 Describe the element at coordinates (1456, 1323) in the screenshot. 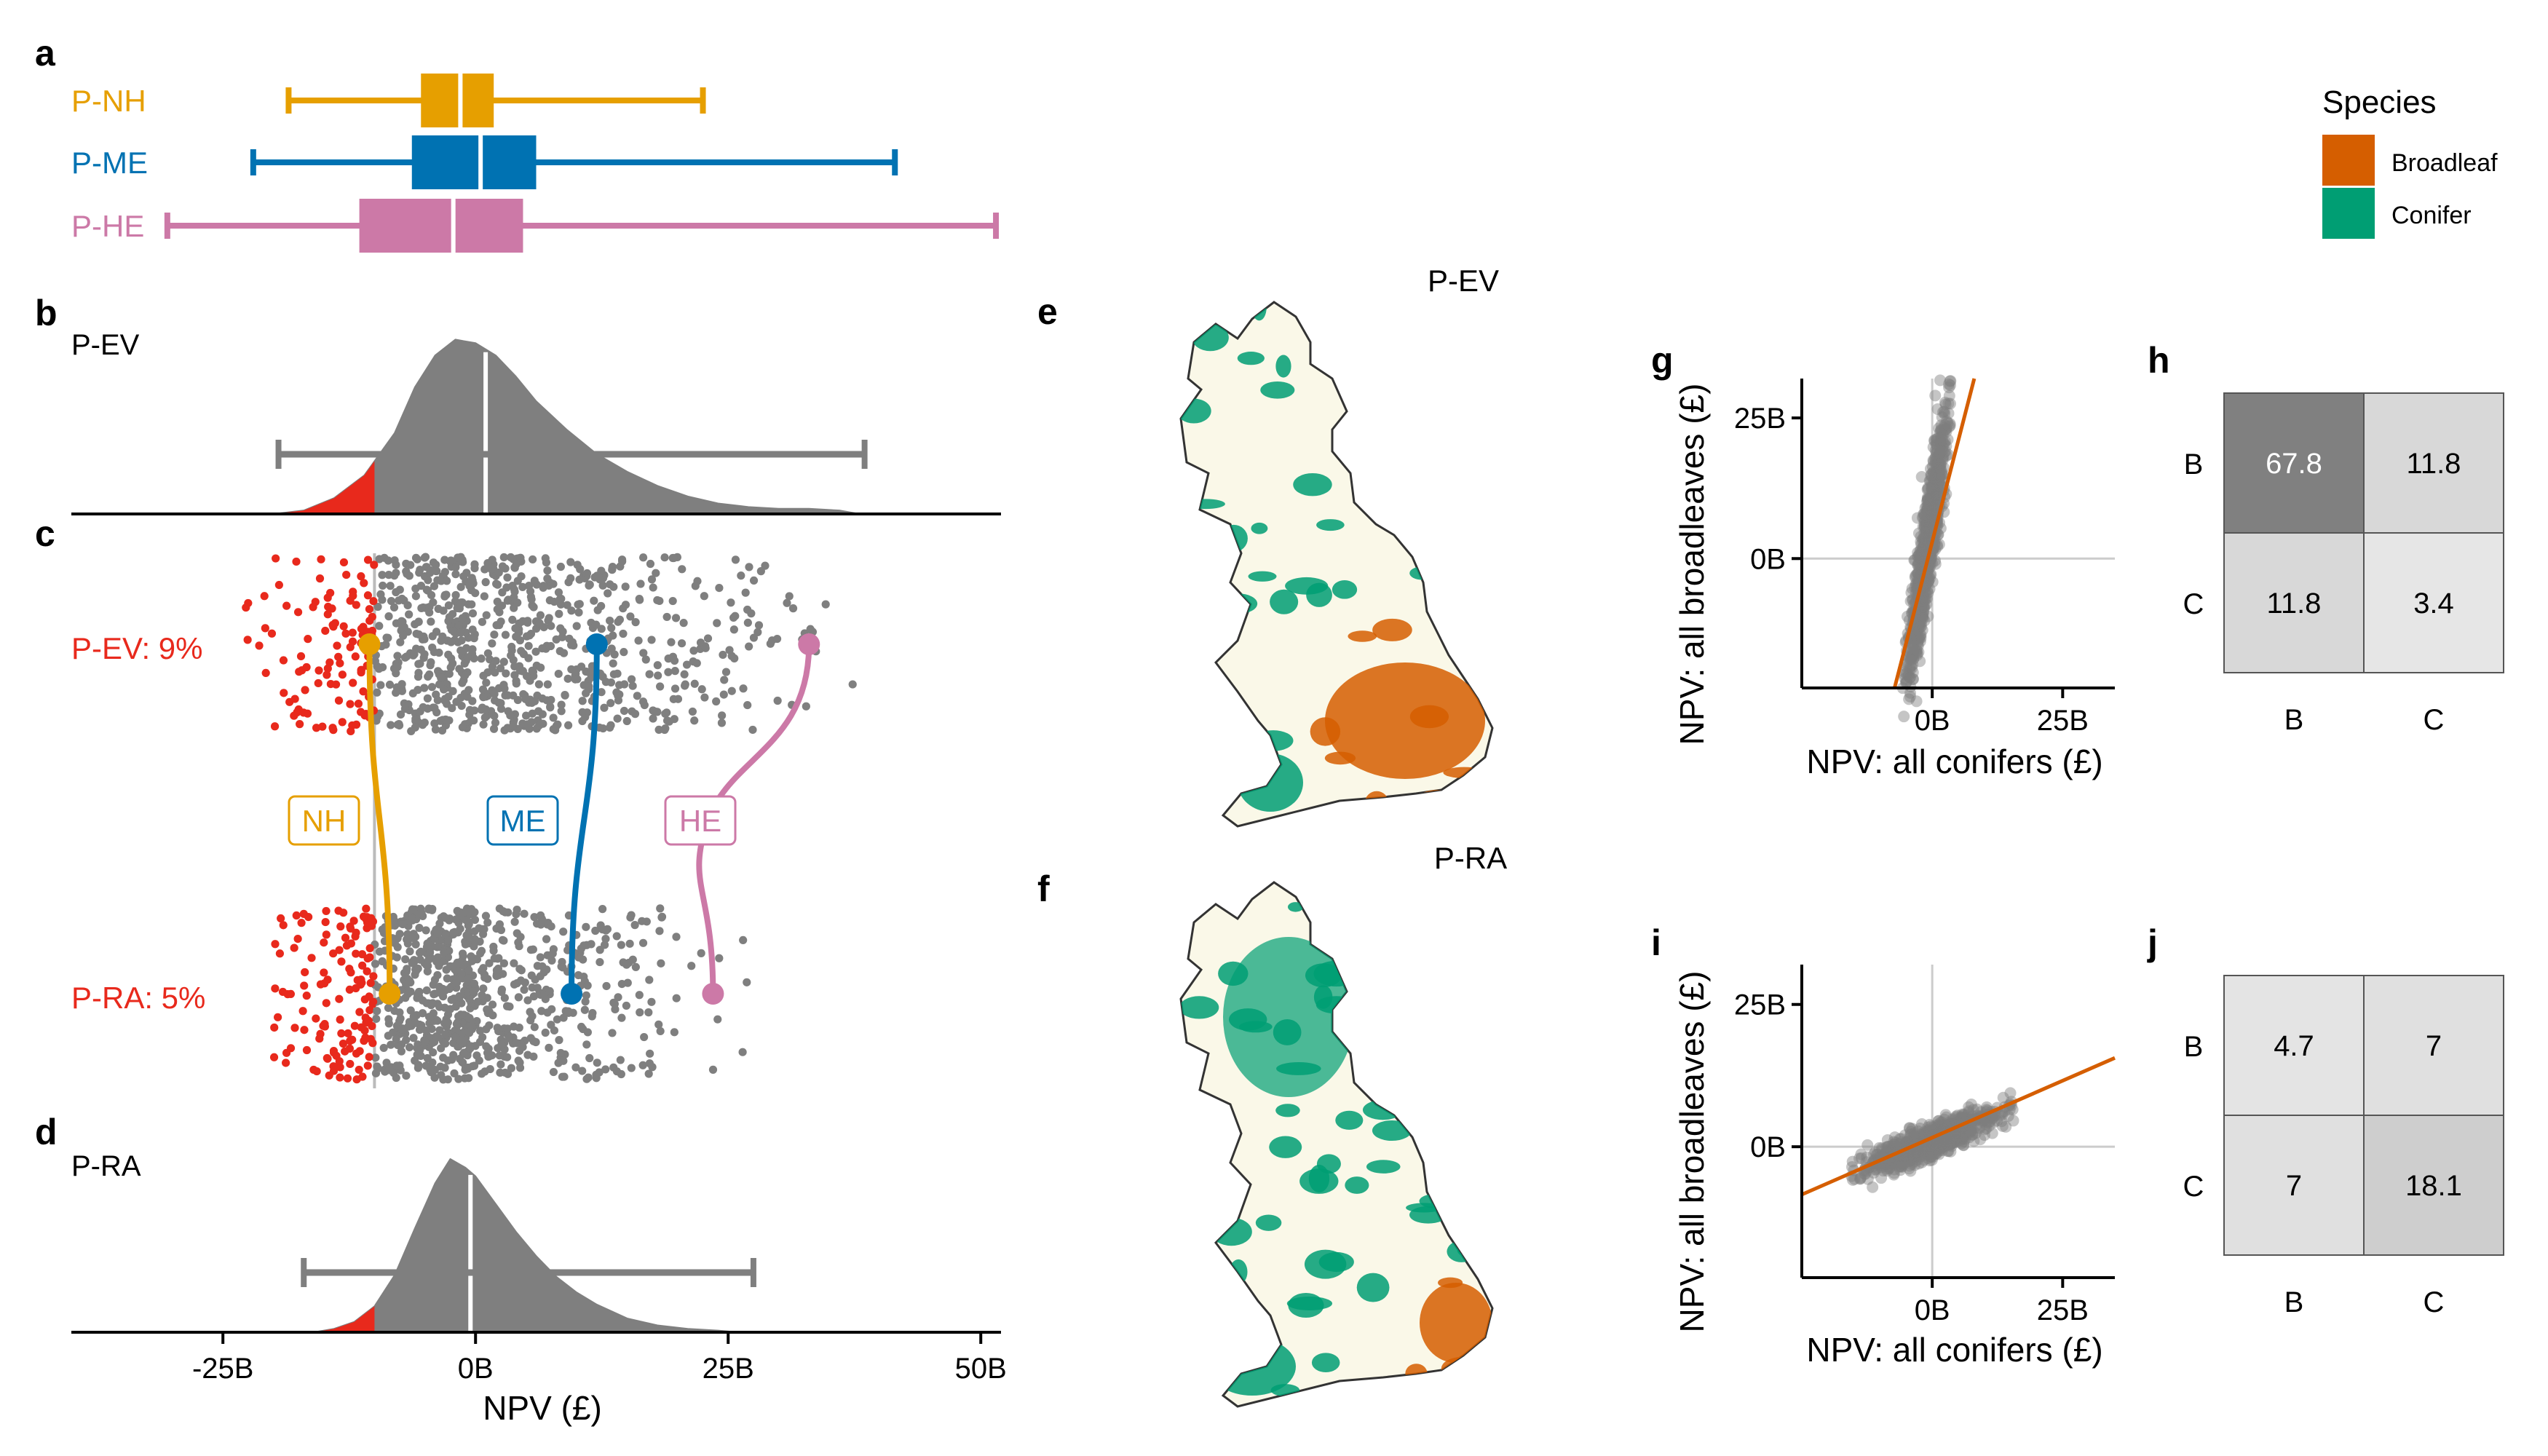

I see `map-broadleaf-zone` at that location.